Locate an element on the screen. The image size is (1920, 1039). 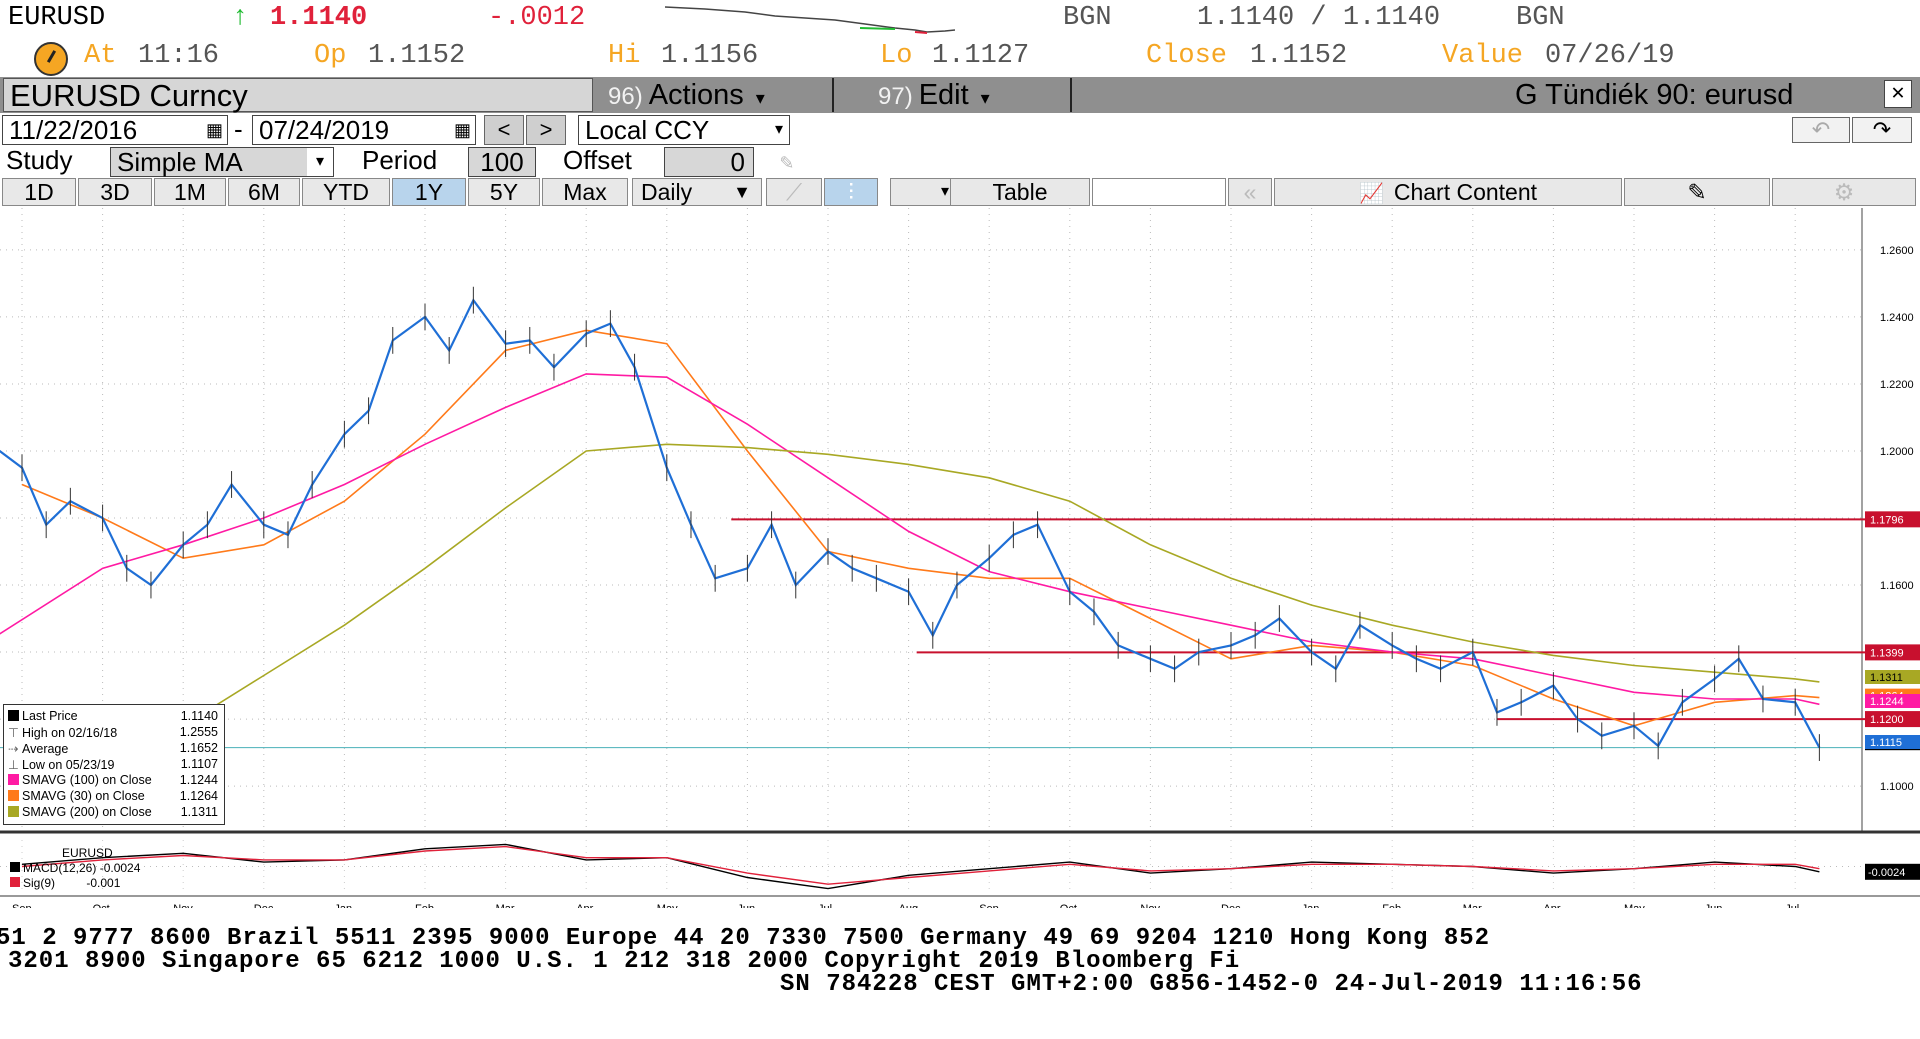
legend-value: 1.1652 is located at coordinates (198, 748).